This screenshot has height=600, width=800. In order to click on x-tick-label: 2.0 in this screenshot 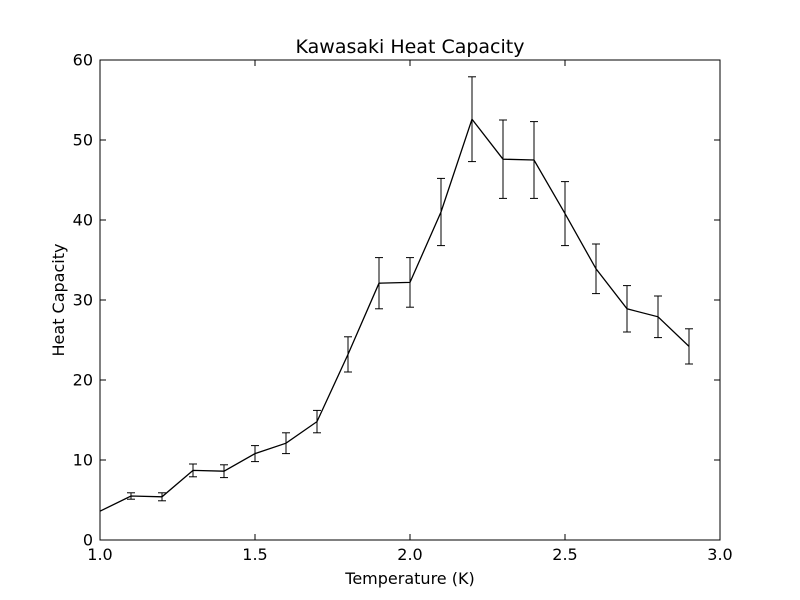, I will do `click(409, 554)`.